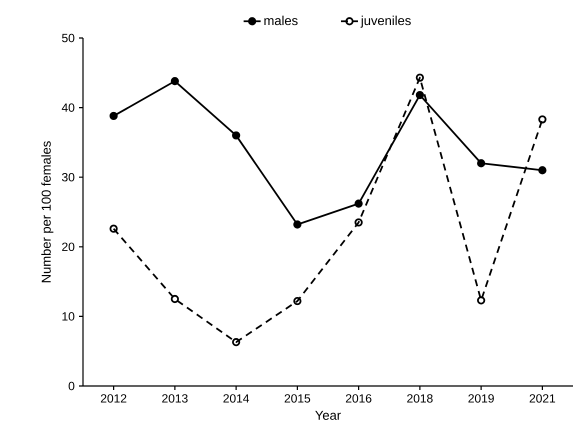 This screenshot has width=588, height=448. Describe the element at coordinates (481, 398) in the screenshot. I see `x-tick-label: 2019` at that location.